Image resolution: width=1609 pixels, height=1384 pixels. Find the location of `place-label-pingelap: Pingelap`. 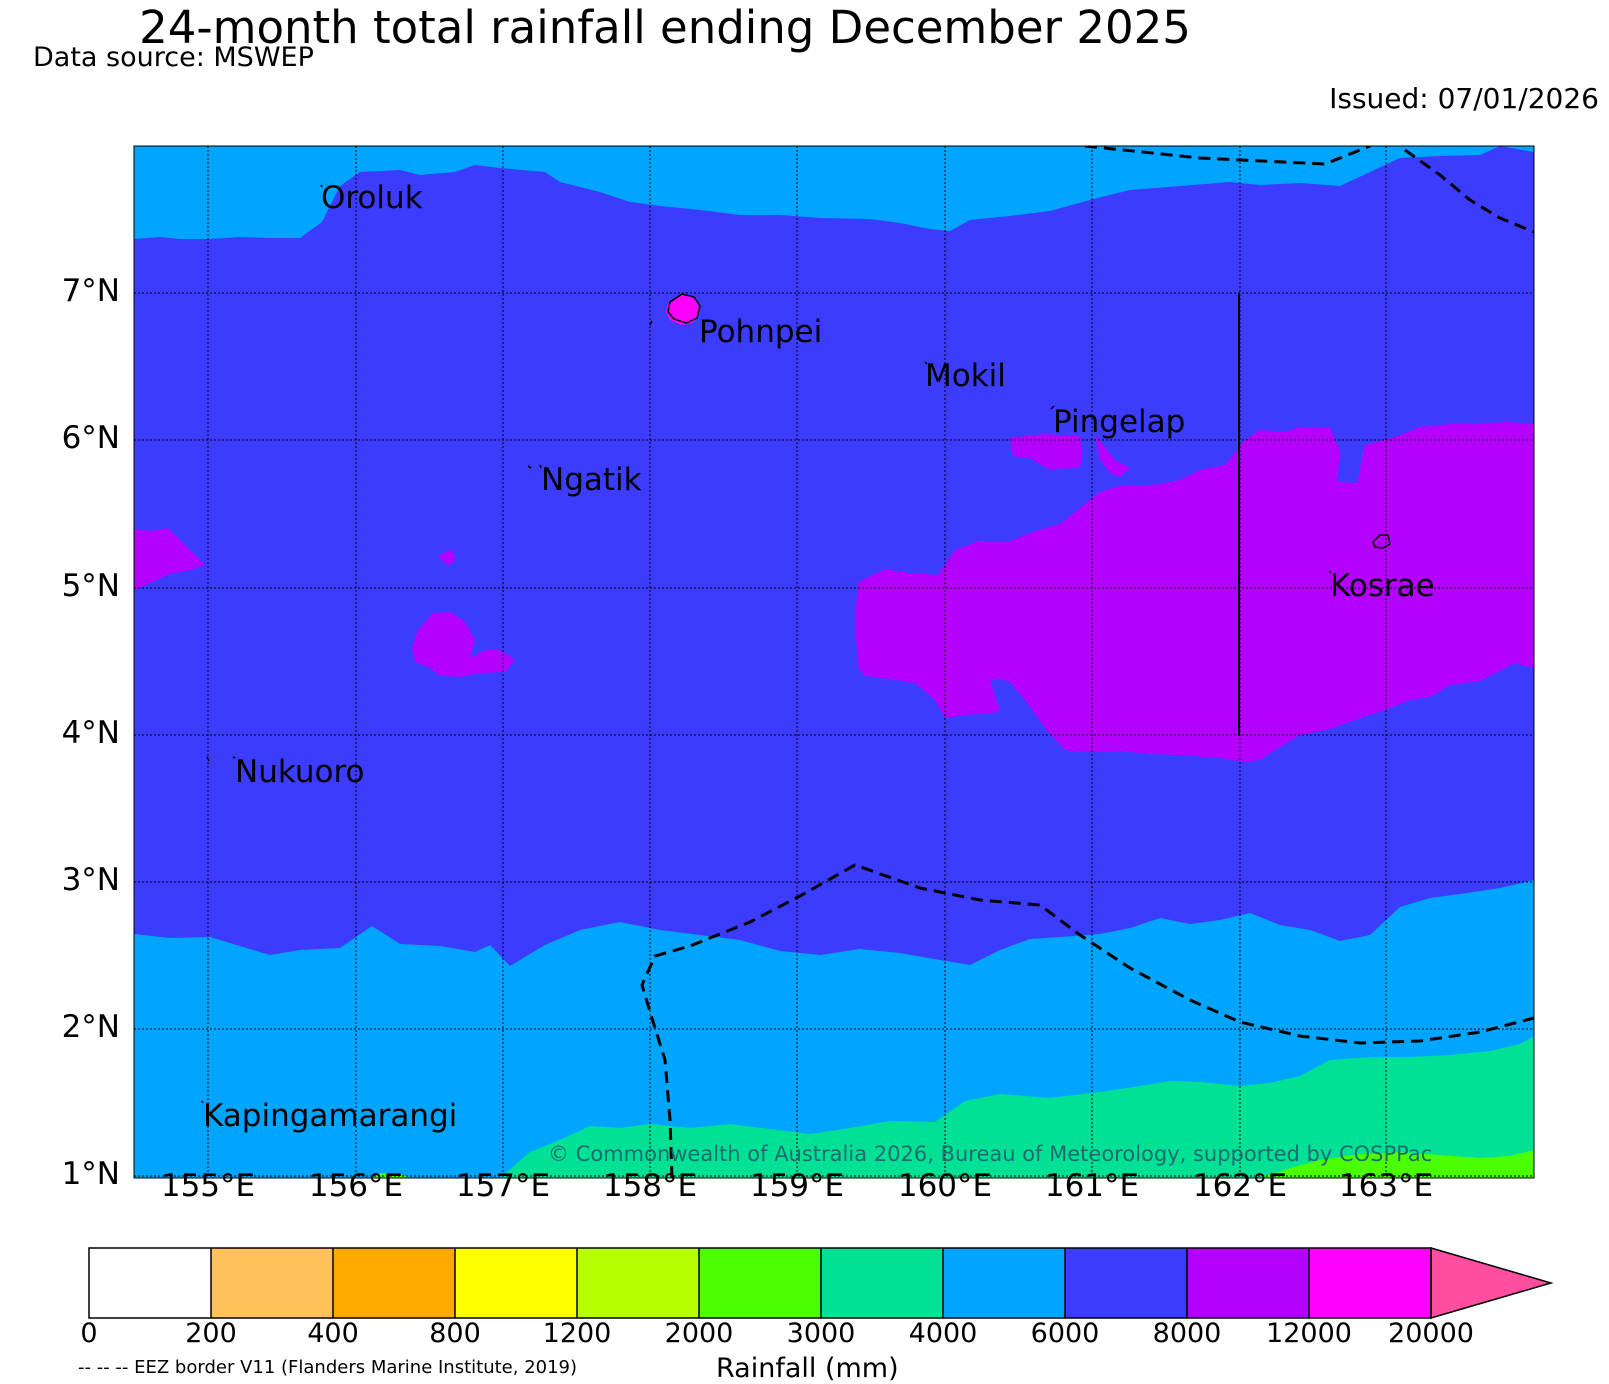

place-label-pingelap: Pingelap is located at coordinates (1119, 422).